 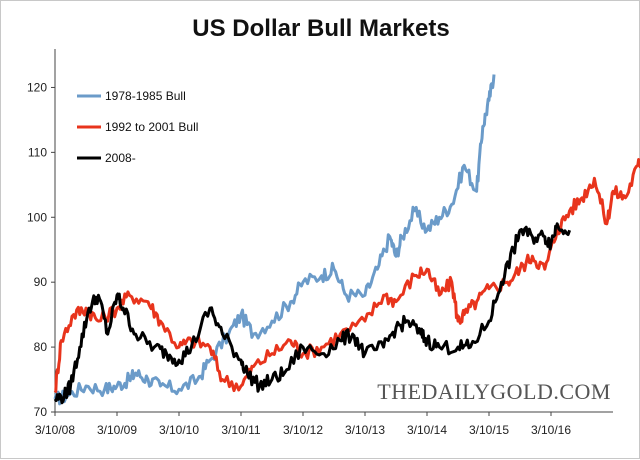 What do you see at coordinates (365, 430) in the screenshot?
I see `x-tick-label: 3/10/13` at bounding box center [365, 430].